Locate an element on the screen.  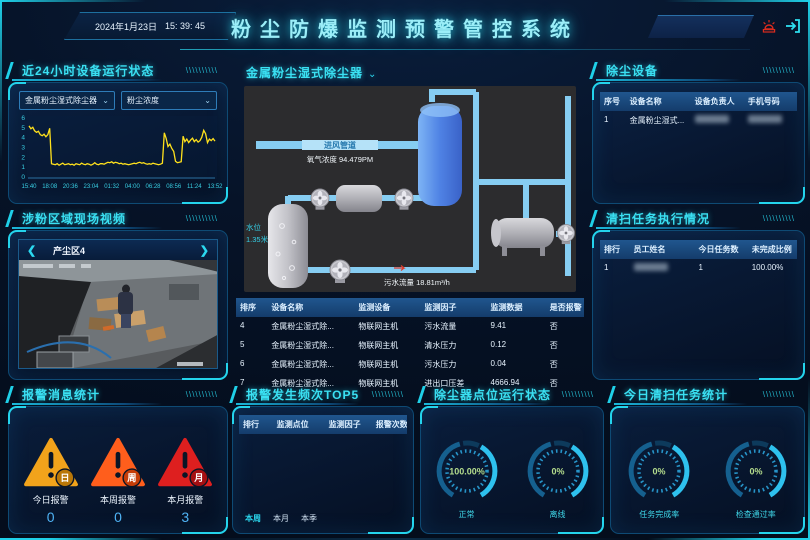
camera-name: 产尘区4 is located at coordinates (69, 250).